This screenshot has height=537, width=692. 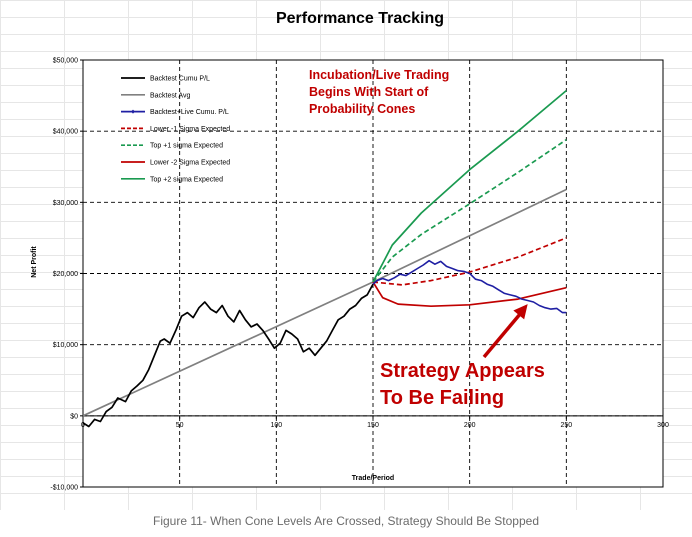 What do you see at coordinates (360, 18) in the screenshot?
I see `chart-title: Performance Tracking` at bounding box center [360, 18].